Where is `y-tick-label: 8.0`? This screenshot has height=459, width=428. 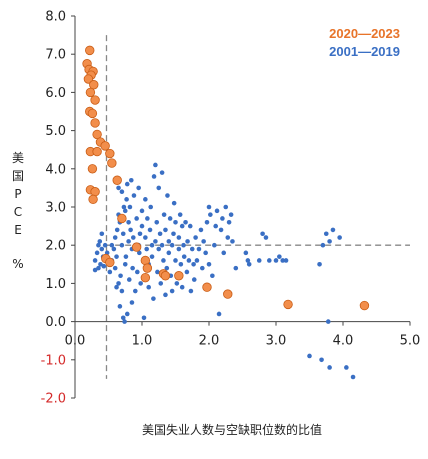 y-tick-label: 8.0 is located at coordinates (55, 17).